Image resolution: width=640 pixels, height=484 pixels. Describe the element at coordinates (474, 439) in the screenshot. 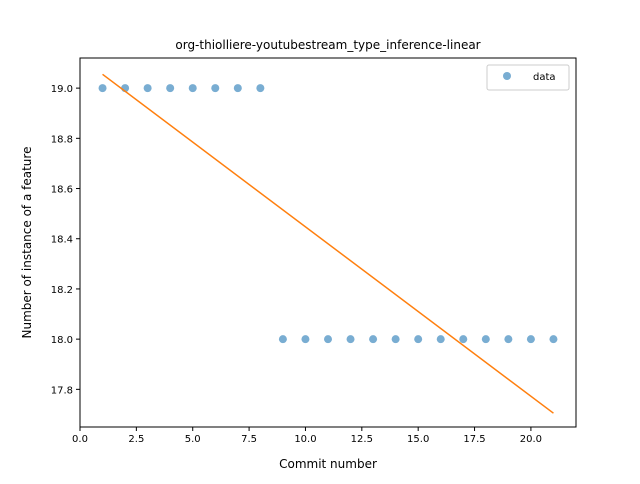

I see `x-tick-label: 17.5` at that location.